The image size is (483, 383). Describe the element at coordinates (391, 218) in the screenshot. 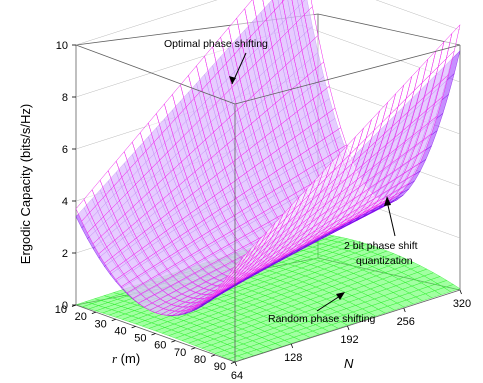

I see `arrow-quantization` at that location.